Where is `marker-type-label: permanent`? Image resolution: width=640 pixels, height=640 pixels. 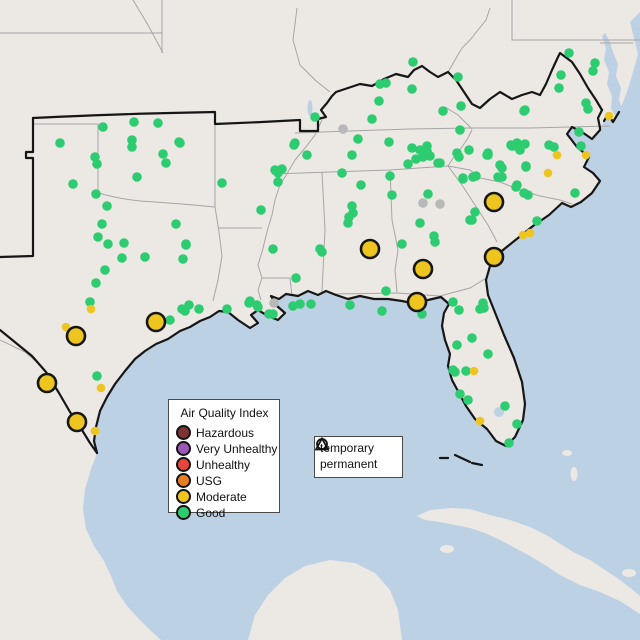 marker-type-label: permanent is located at coordinates (349, 463).